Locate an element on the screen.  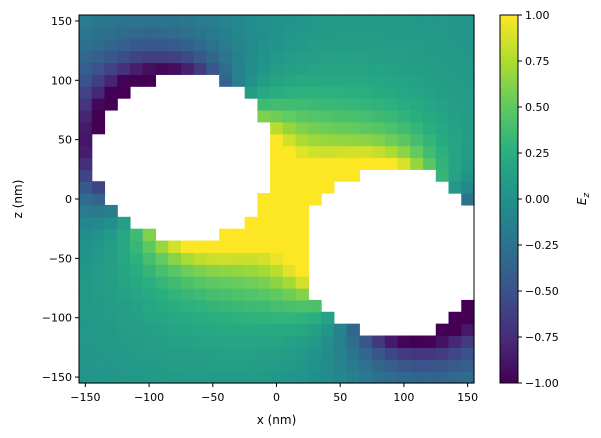
y-tick-label: −100 is located at coordinates (57, 318).